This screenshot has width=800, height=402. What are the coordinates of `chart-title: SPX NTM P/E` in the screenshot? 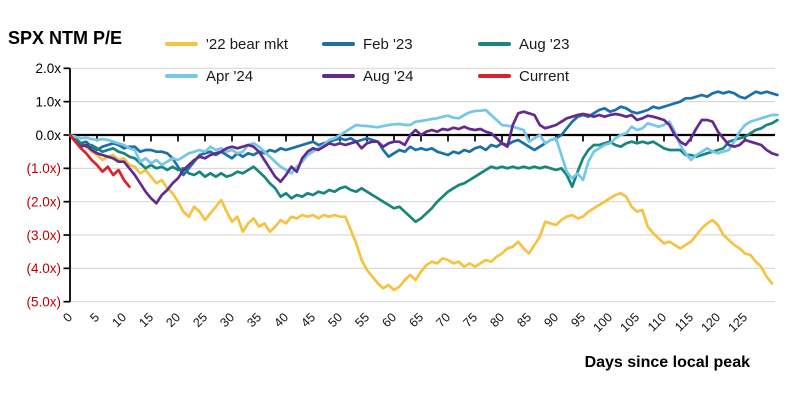 It's located at (65, 38).